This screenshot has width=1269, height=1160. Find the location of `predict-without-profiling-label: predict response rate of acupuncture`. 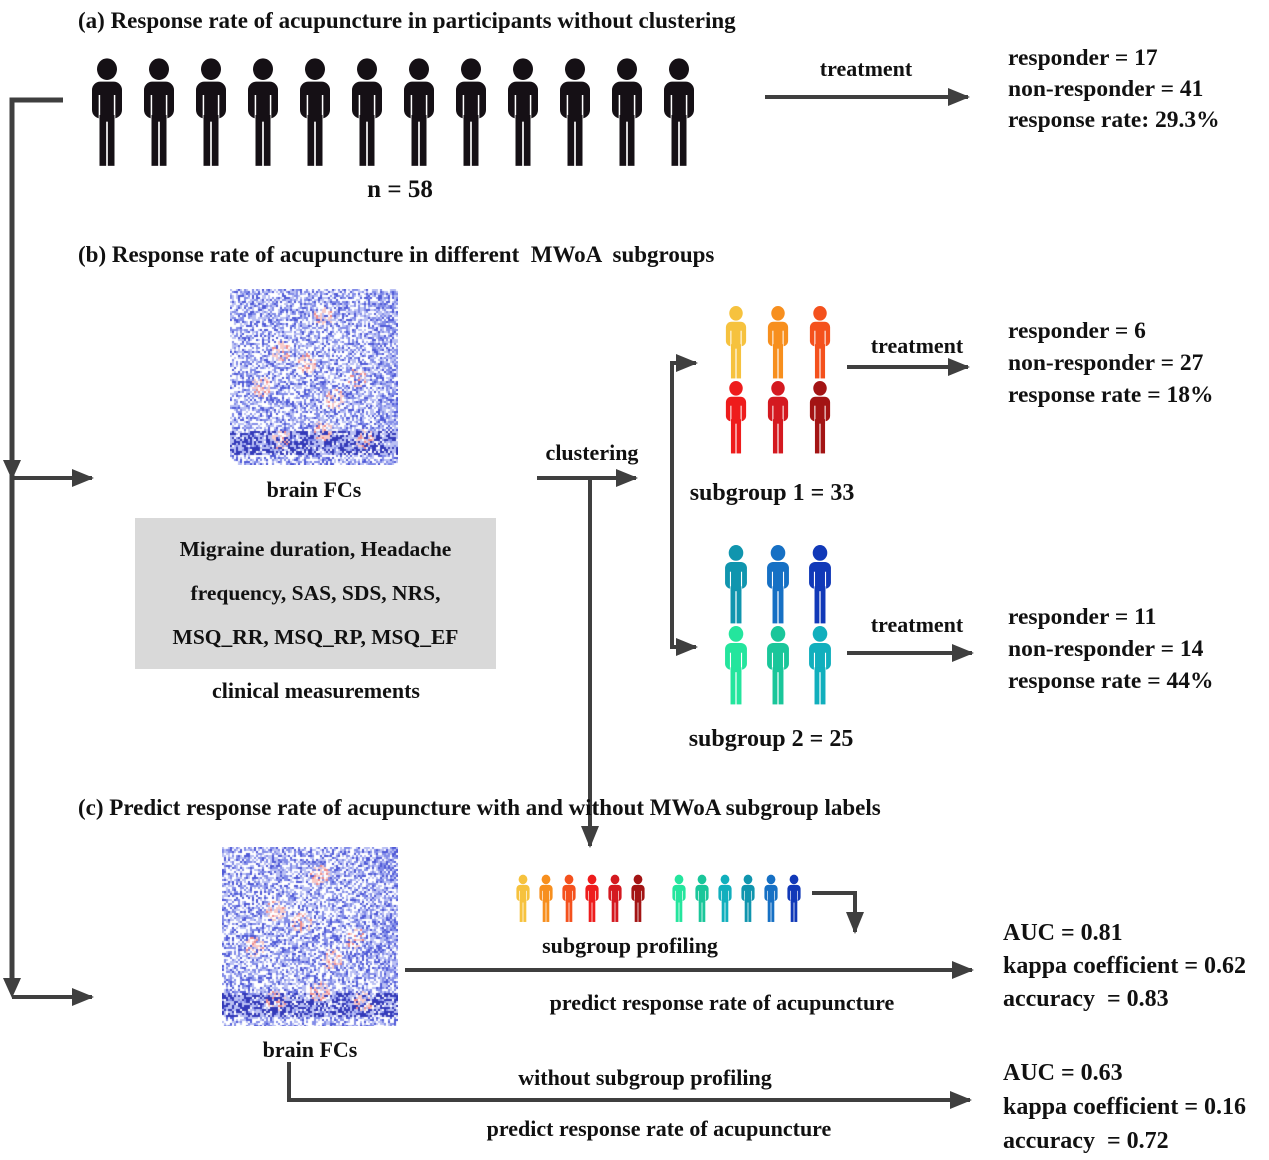

predict-without-profiling-label: predict response rate of acupuncture is located at coordinates (659, 1128).